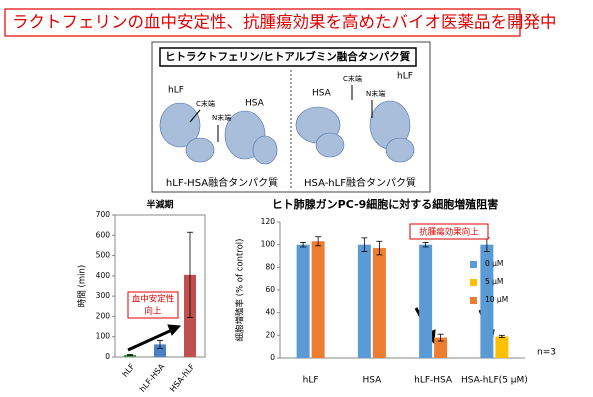 This screenshot has height=397, width=593. I want to click on slide-title: ラクトフェリンの血中安定性、抗腫瘍効果を高めたバイオ医薬品を開発中, so click(284, 22).